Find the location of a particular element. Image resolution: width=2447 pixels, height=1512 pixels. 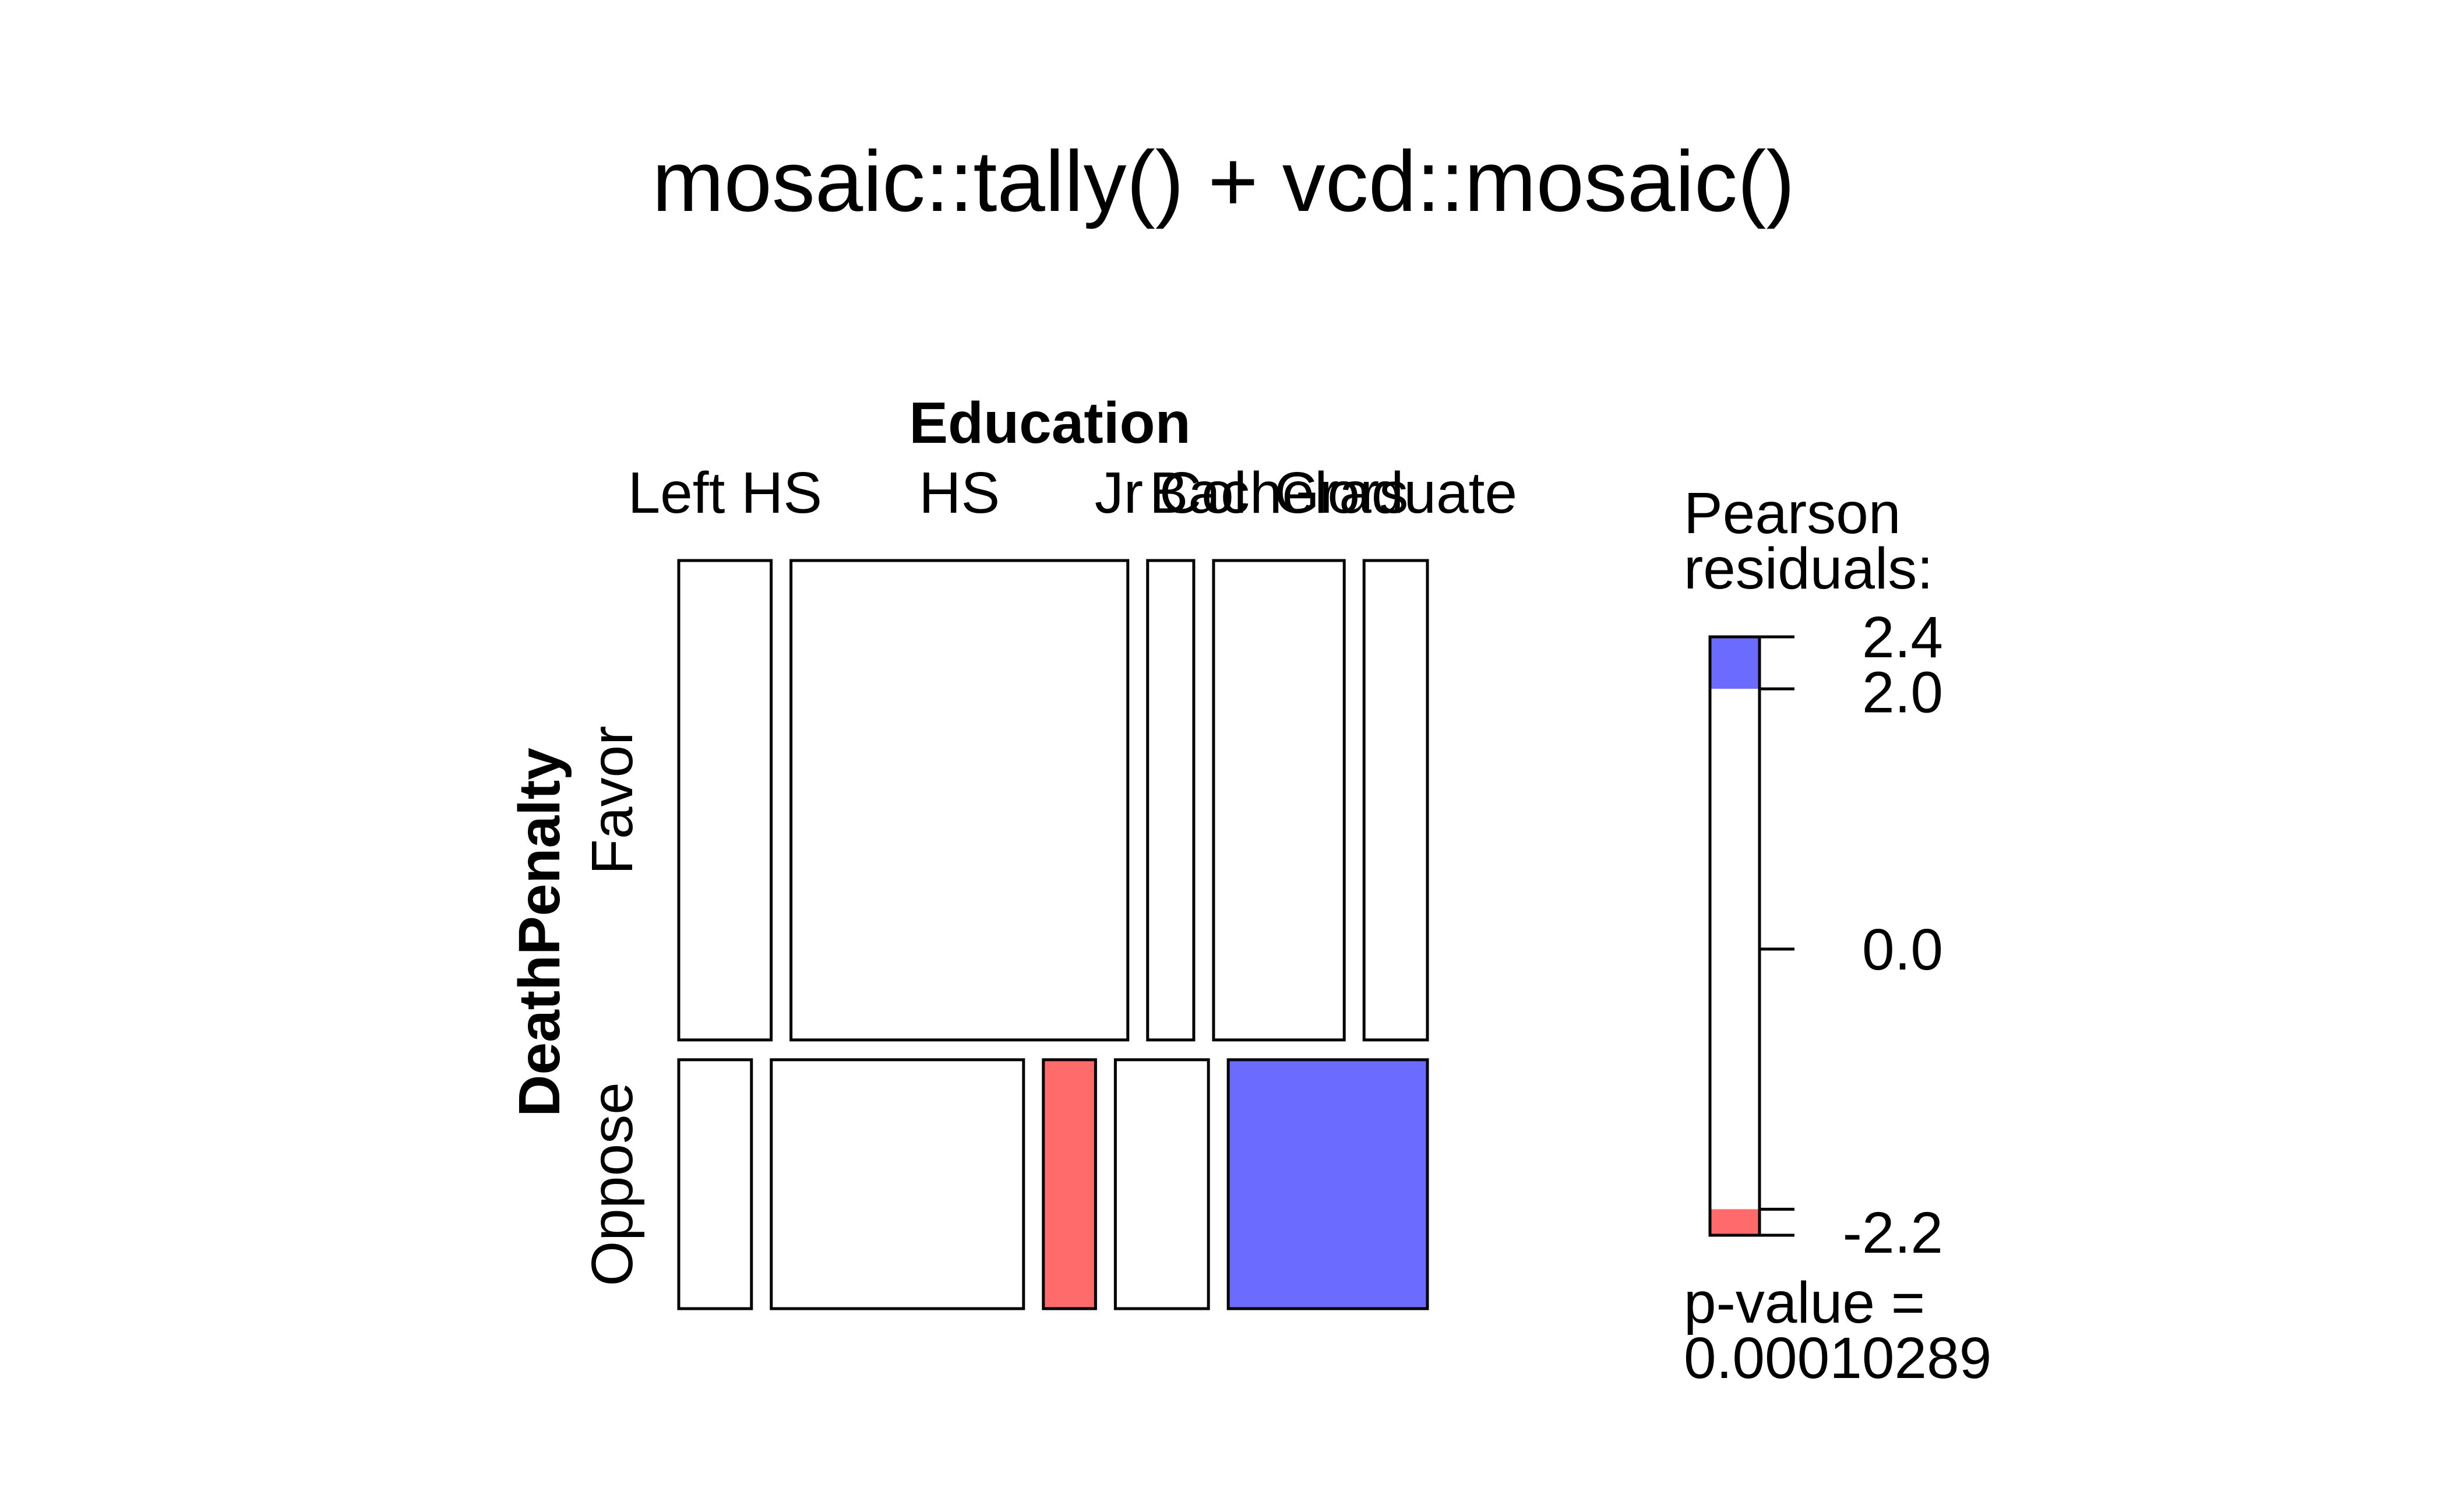

legend-title-line1: Pearson is located at coordinates (1792, 513).